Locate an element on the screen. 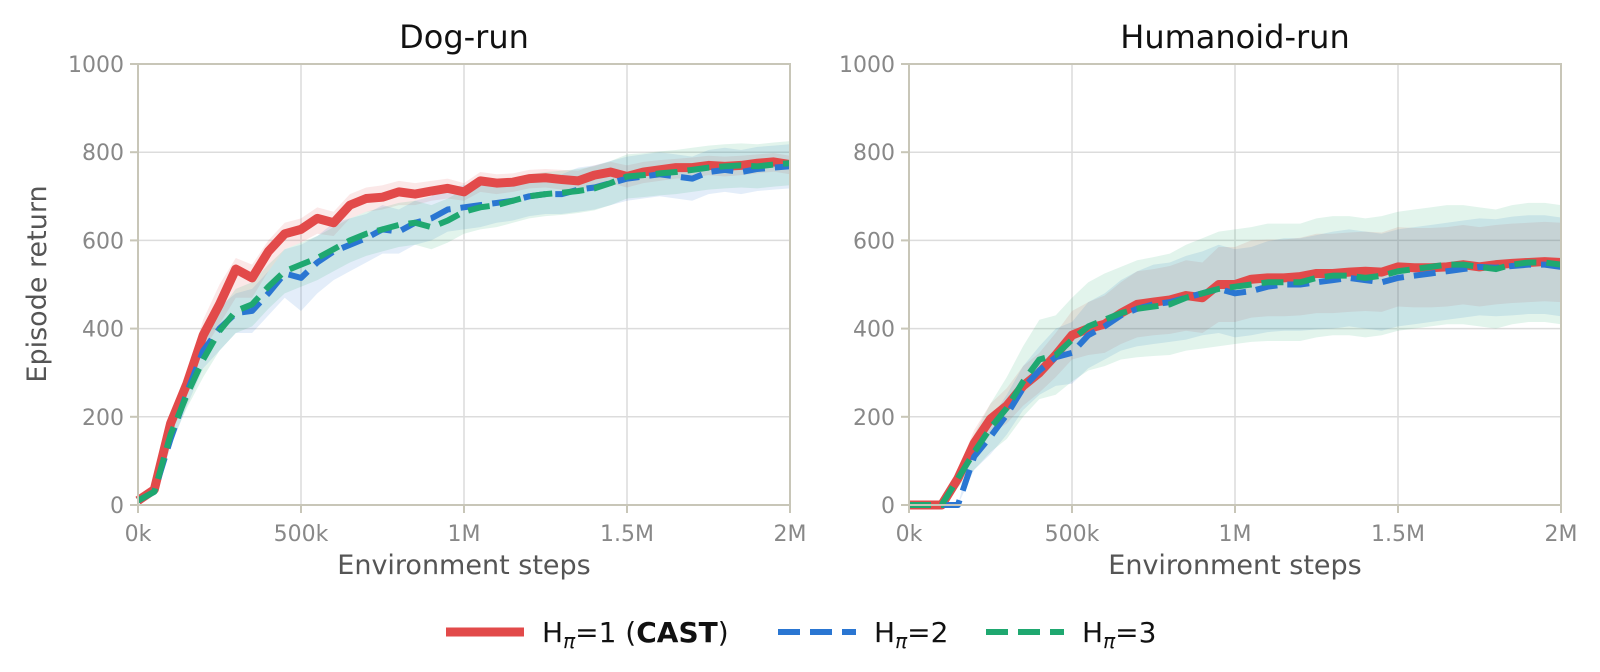 This screenshot has height=672, width=1600. legend-label: Hπ=1 (CAST) is located at coordinates (635, 634).